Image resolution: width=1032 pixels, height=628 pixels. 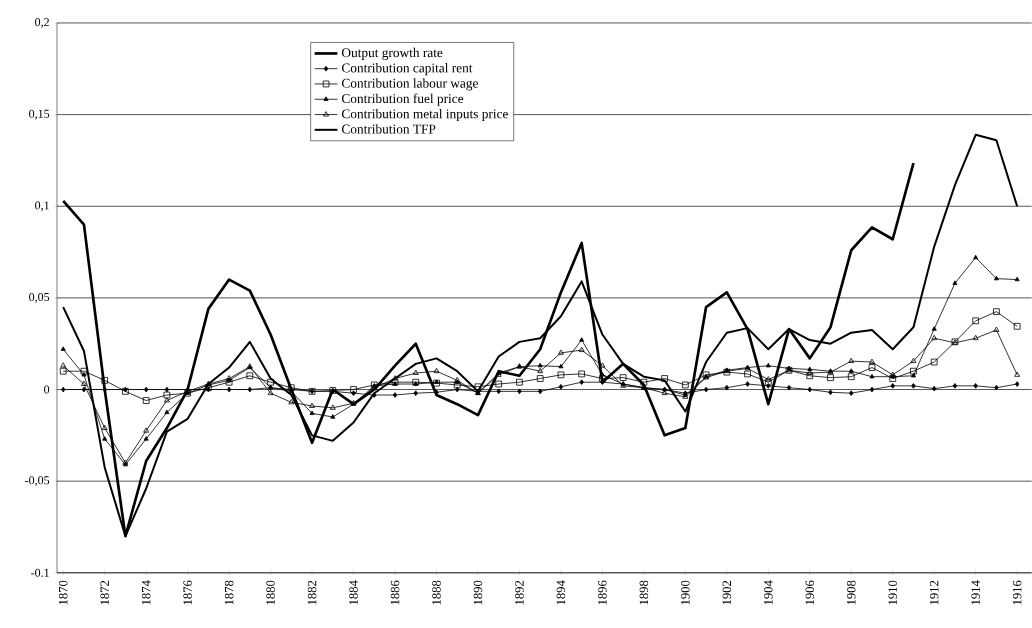 What do you see at coordinates (727, 592) in the screenshot?
I see `x-tick-label: 1902` at bounding box center [727, 592].